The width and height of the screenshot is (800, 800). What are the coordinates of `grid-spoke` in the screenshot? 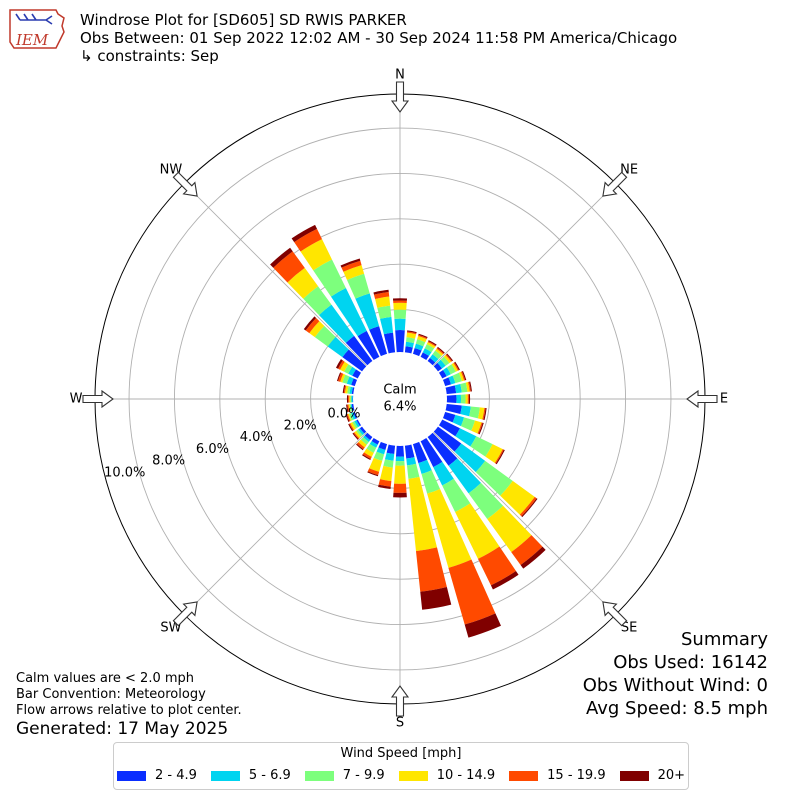 It's located at (523, 522).